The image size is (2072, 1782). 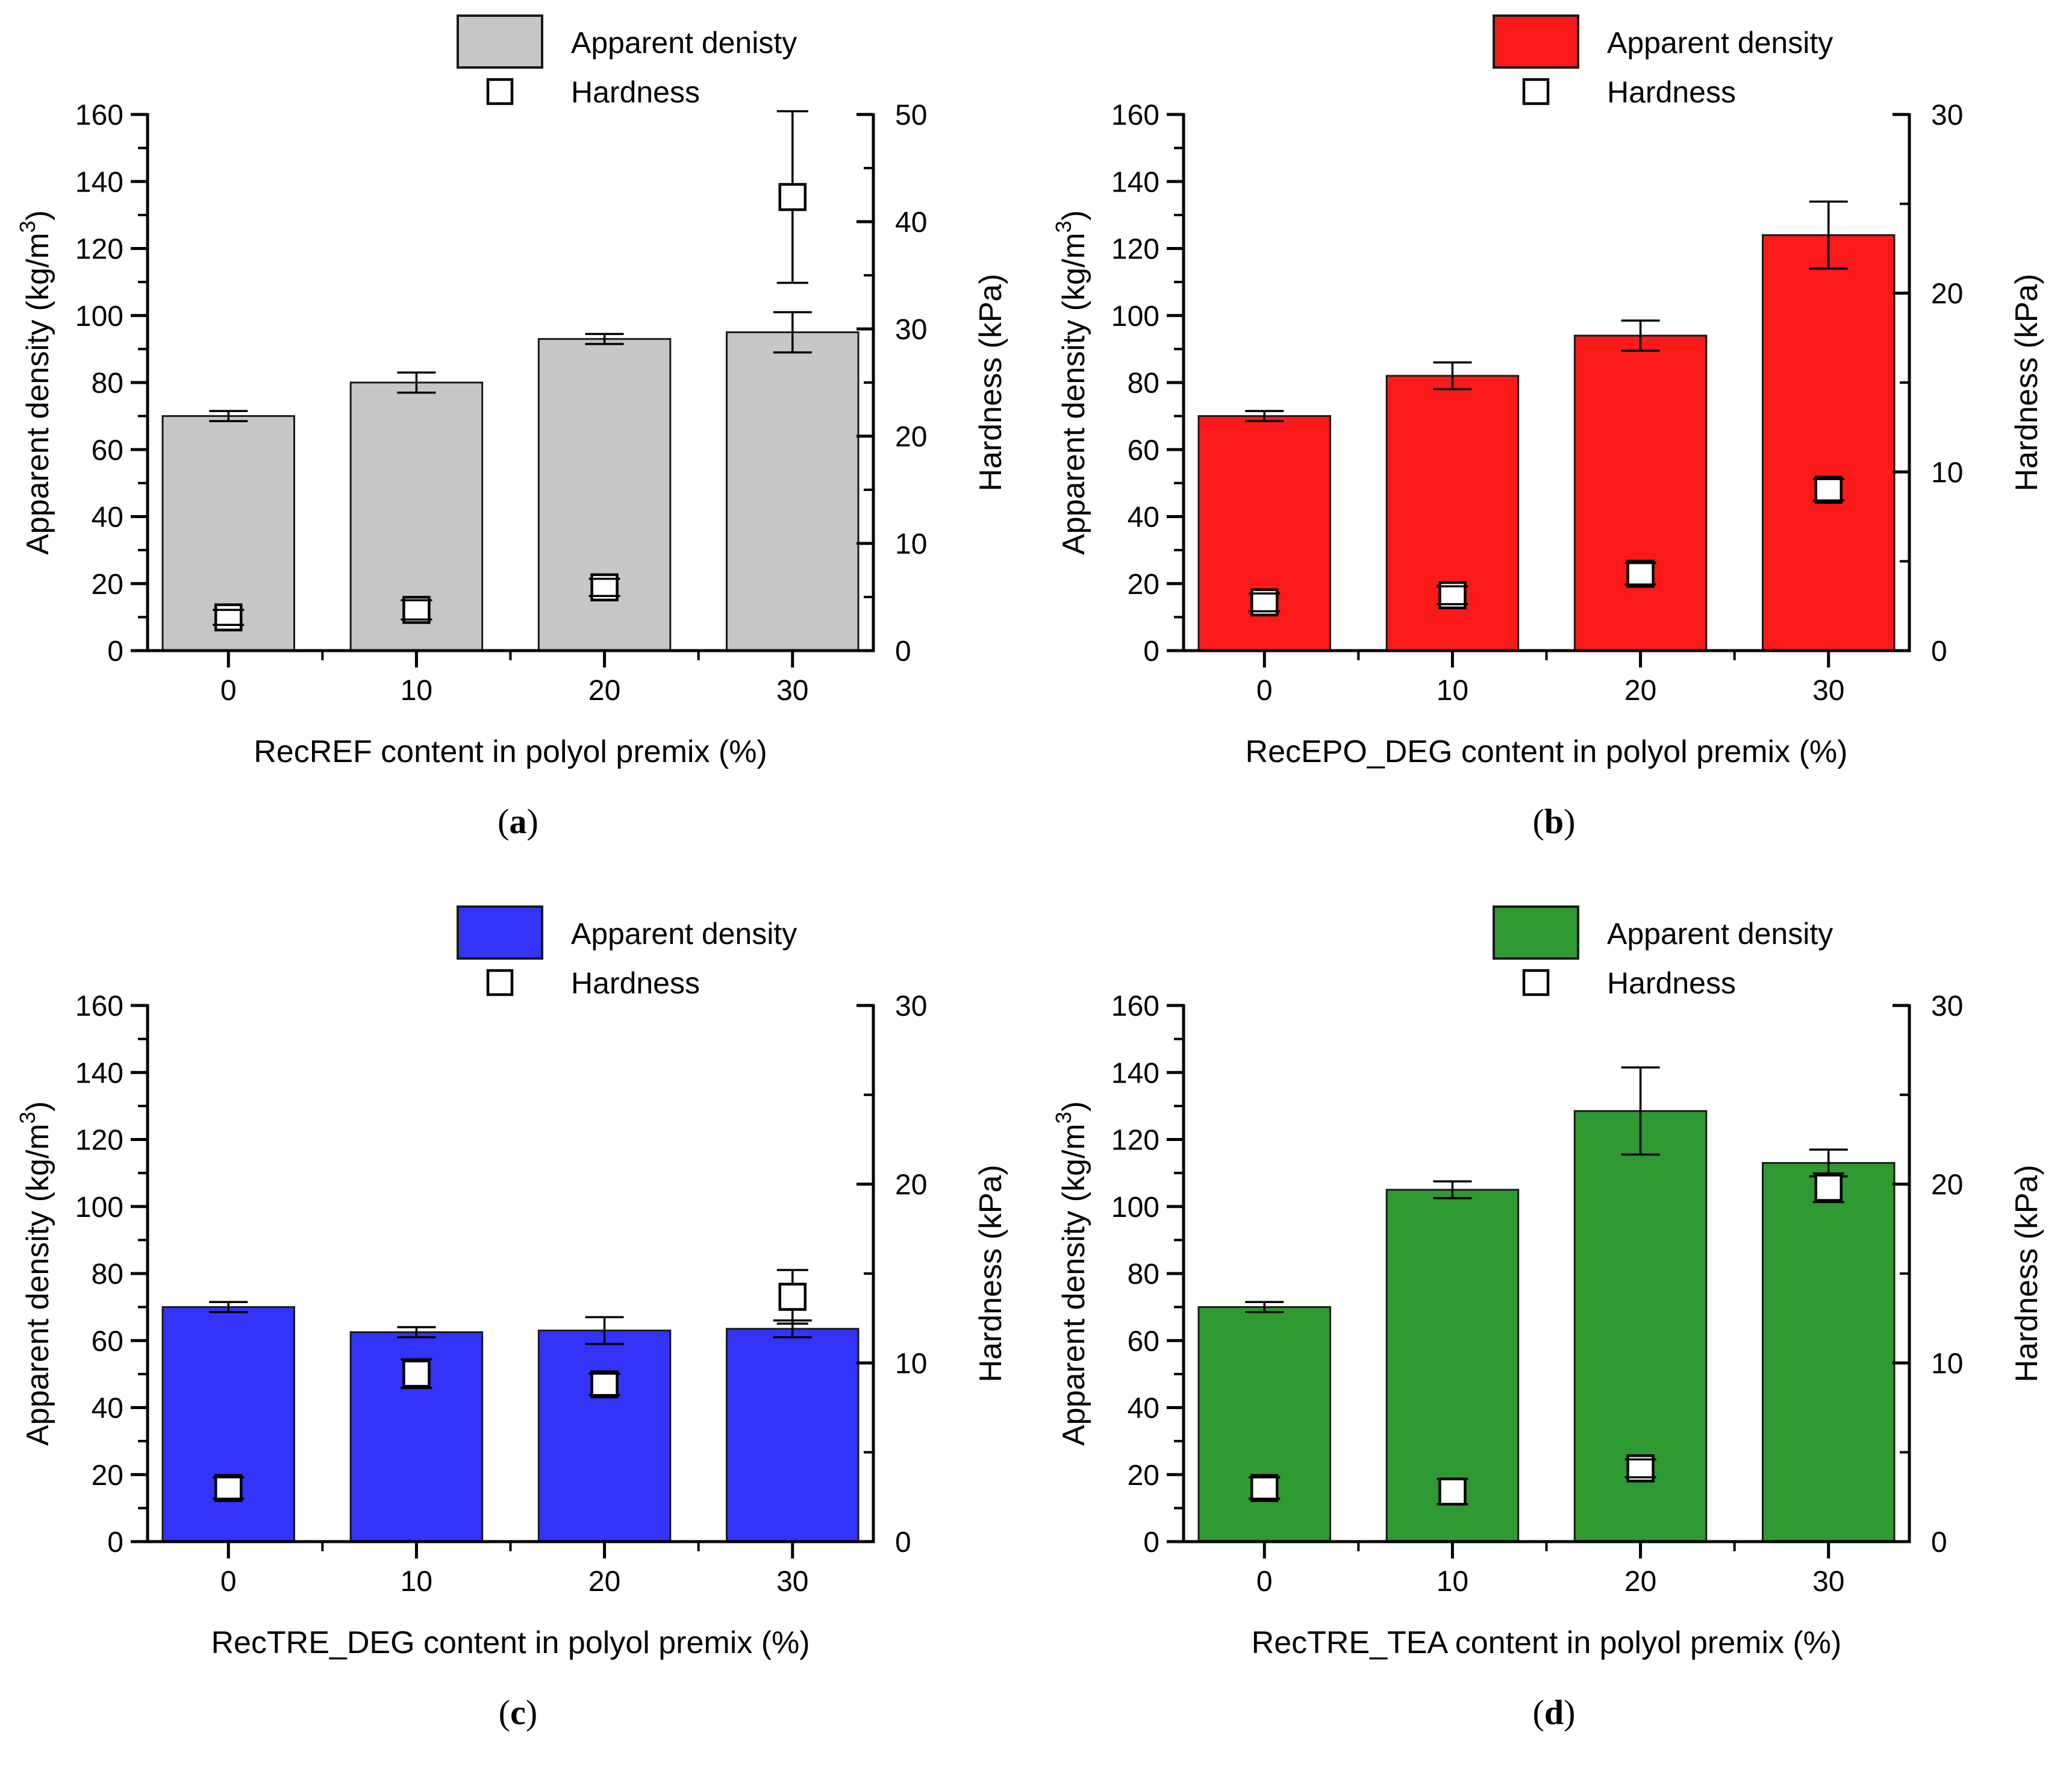 I want to click on right-axis-ticks: 0 10 20 30 40 50, so click(x=892, y=383).